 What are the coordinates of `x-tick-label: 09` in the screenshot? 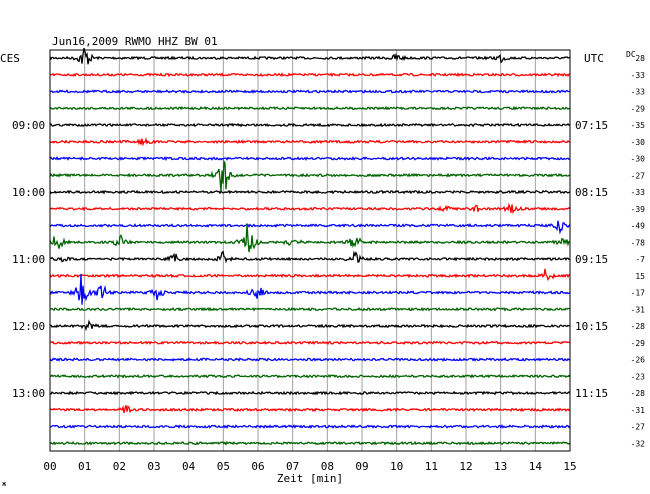 It's located at (361, 466).